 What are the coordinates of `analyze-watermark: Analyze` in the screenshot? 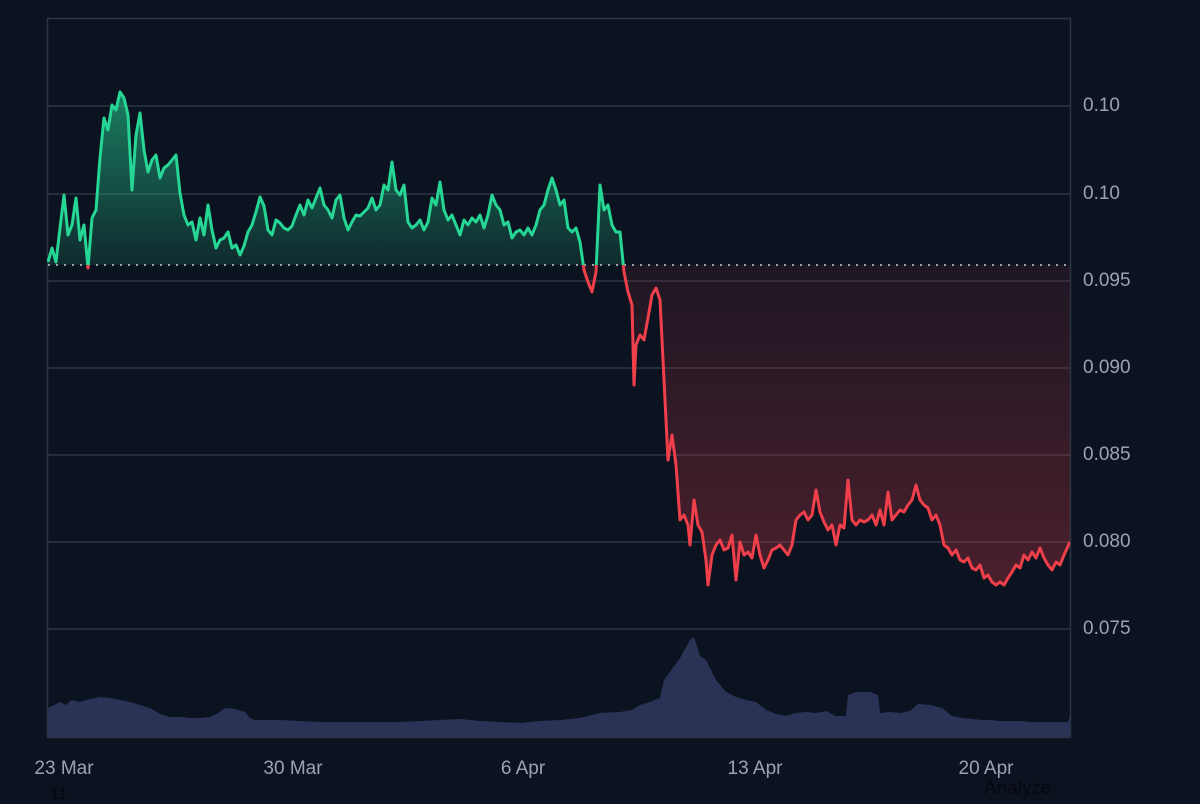 It's located at (1018, 788).